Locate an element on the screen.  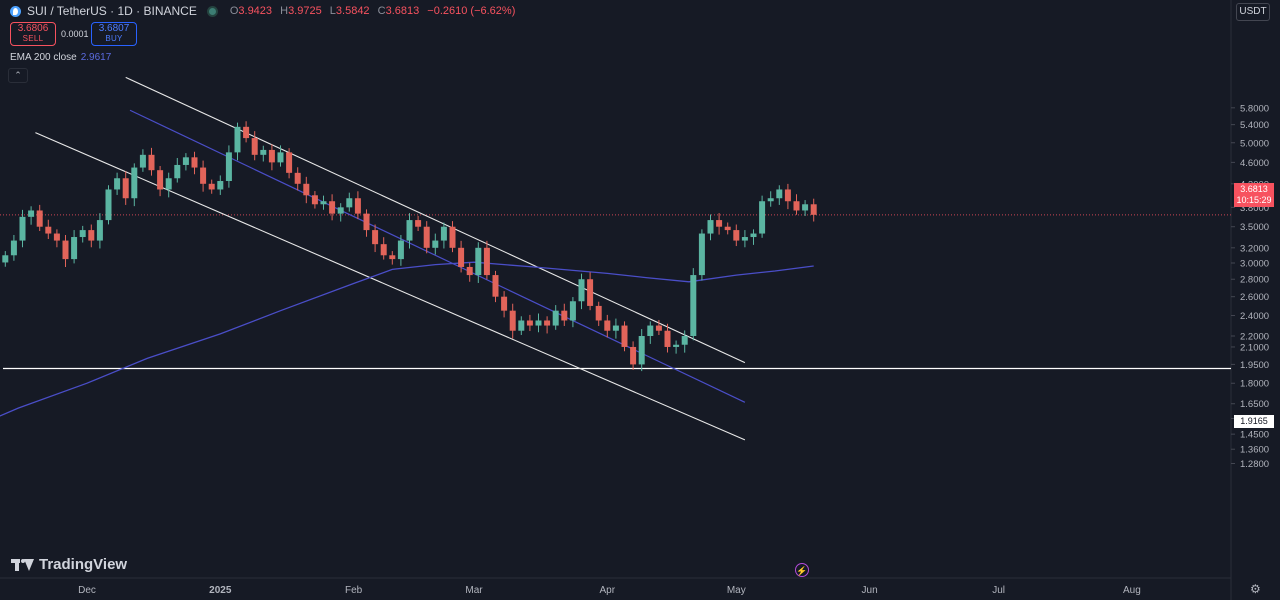
price-tick-label: 1.6500 is located at coordinates (1254, 404).